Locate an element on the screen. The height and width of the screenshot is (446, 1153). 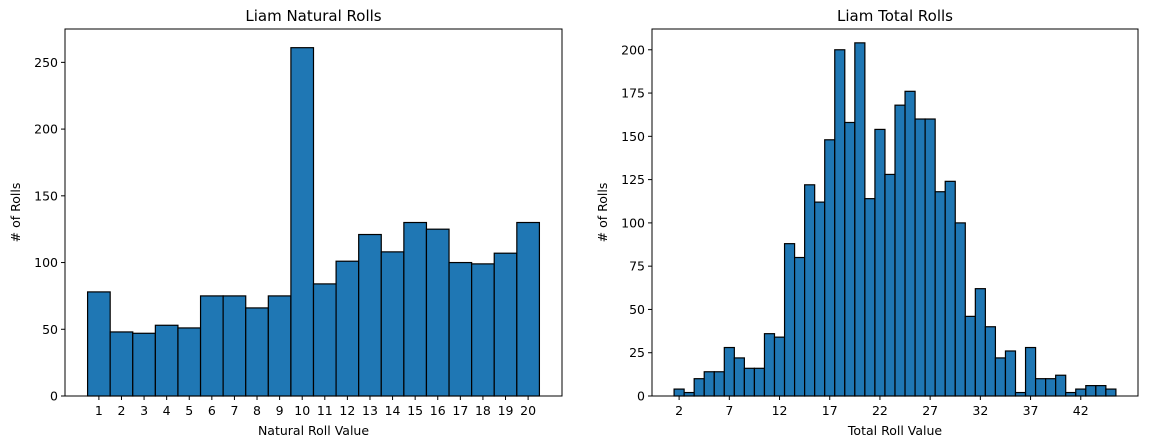
y-tick-label: 175 is located at coordinates (633, 93).